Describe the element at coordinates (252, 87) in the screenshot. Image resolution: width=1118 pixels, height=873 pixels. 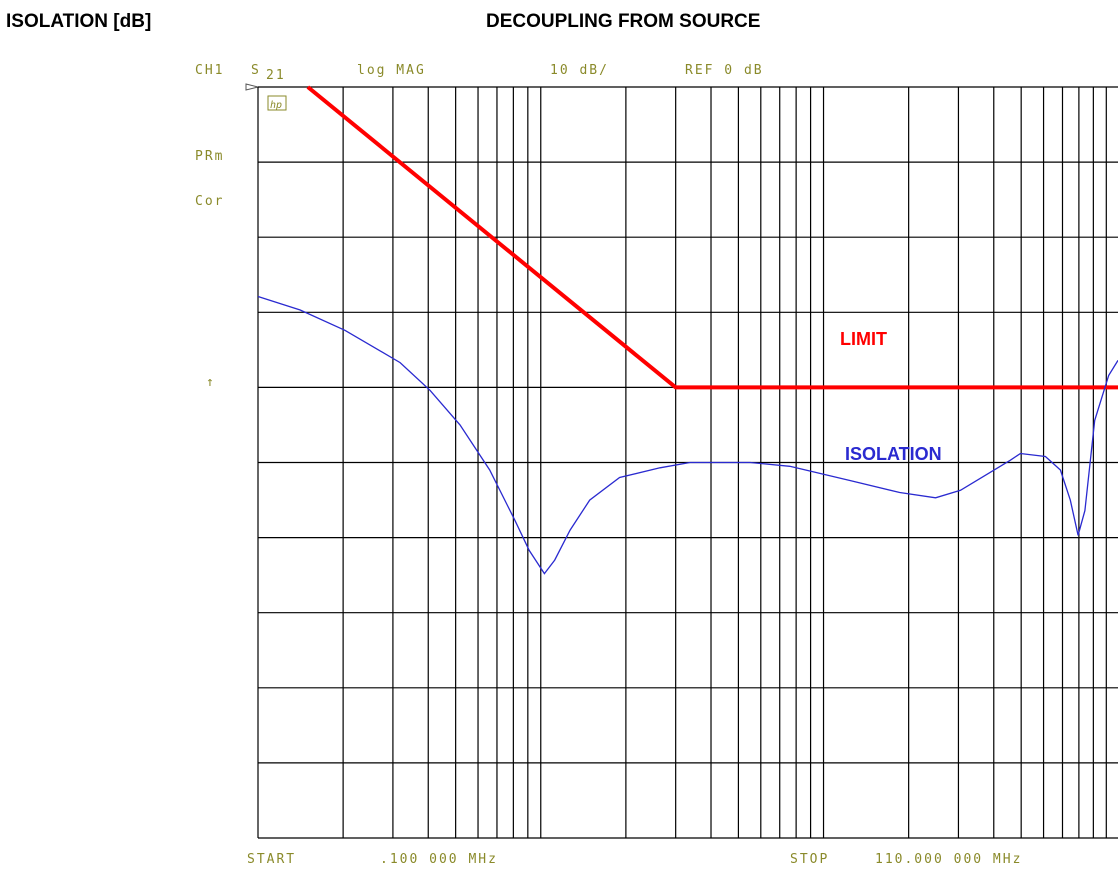
I see `ref-marker` at that location.